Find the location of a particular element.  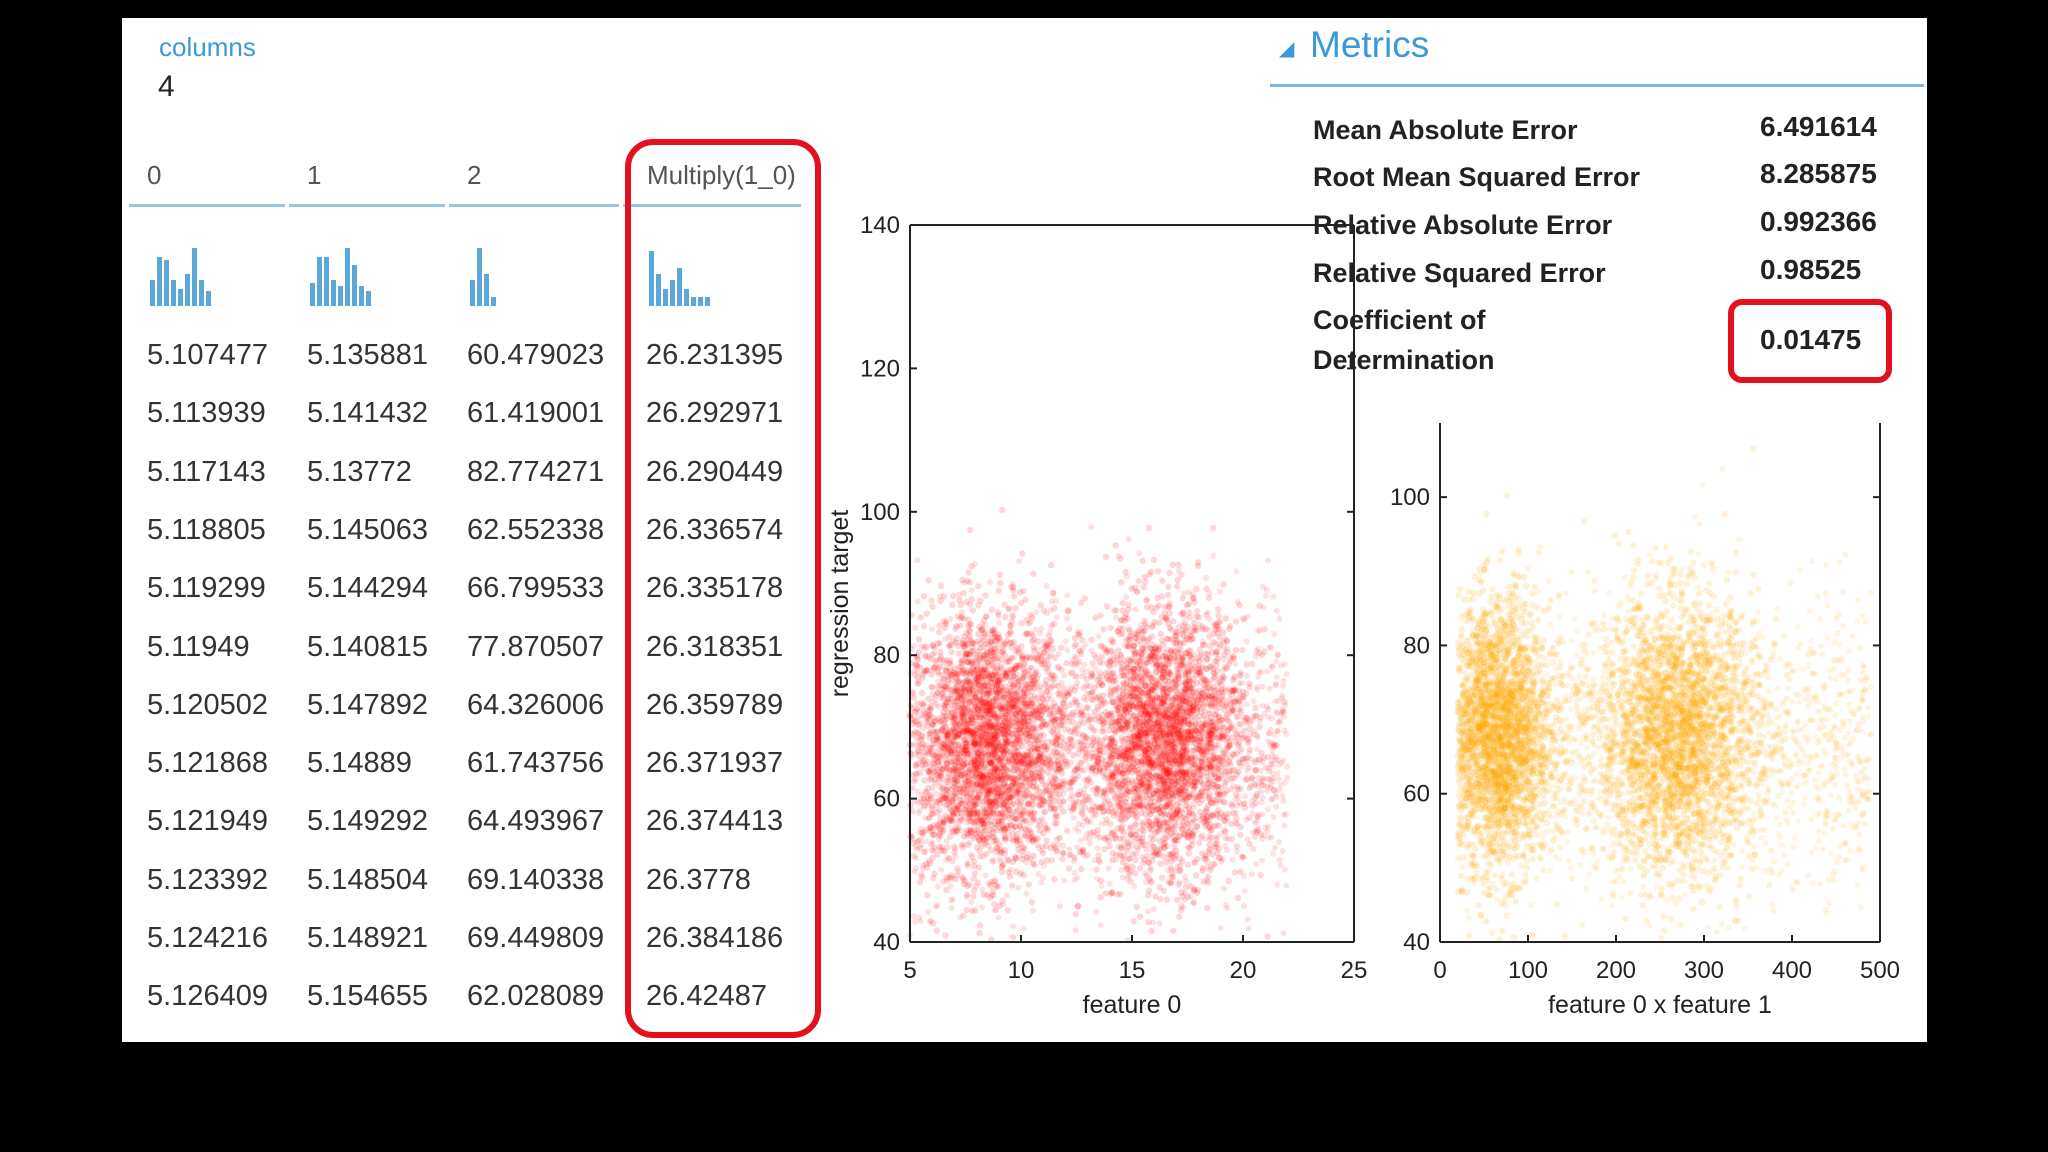

table-cell: 61.419001 is located at coordinates (536, 413).